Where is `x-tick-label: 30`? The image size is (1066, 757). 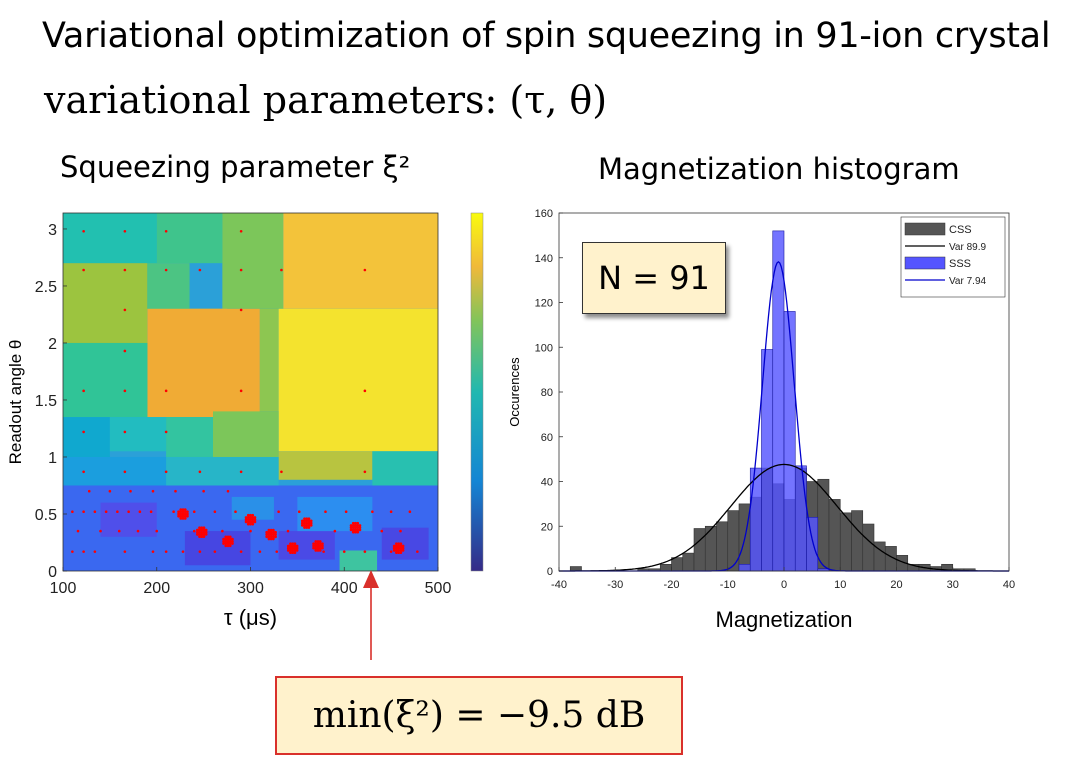
x-tick-label: 30 is located at coordinates (953, 585).